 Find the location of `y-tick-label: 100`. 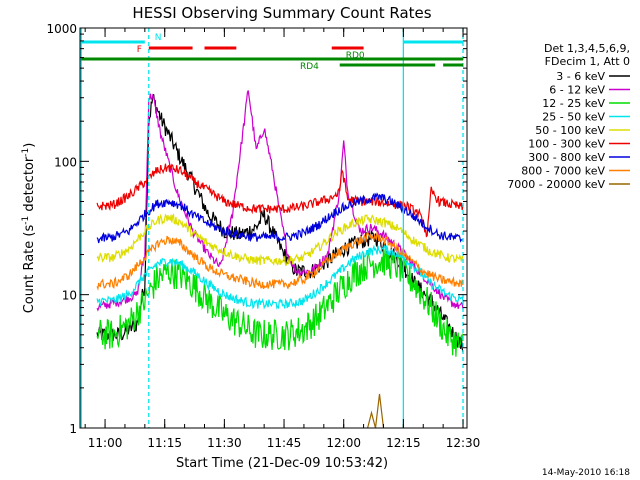

y-tick-label: 100 is located at coordinates (65, 162).